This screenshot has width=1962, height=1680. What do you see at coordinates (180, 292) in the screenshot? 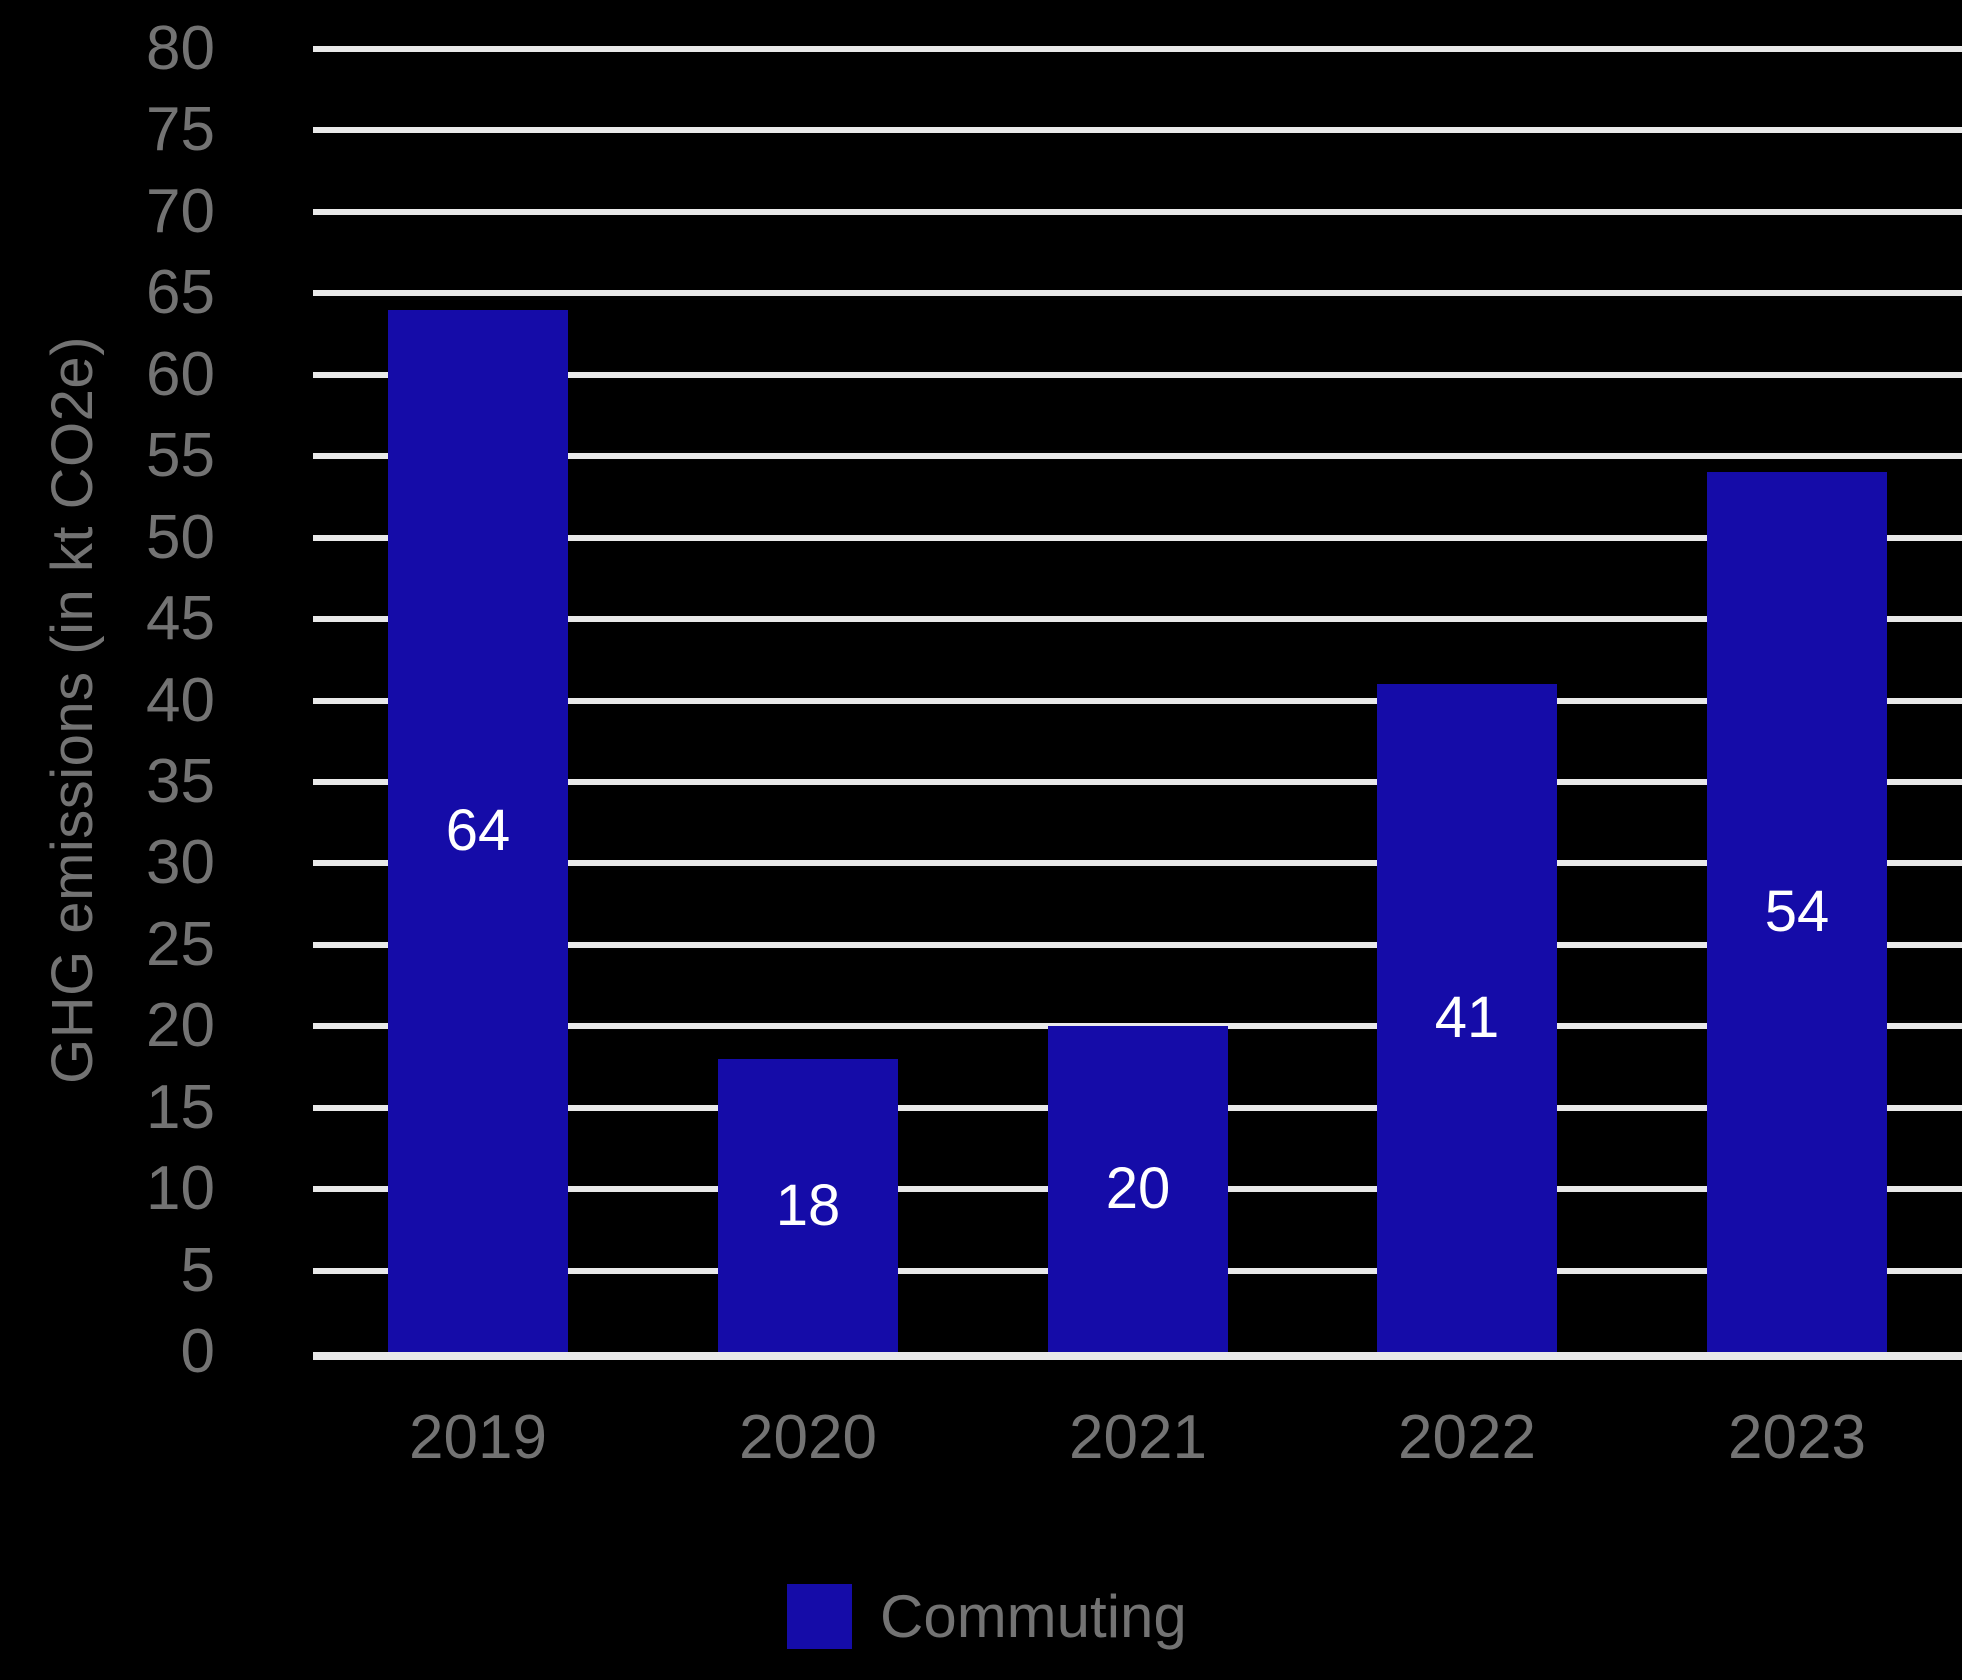
I see `y-tick-label-65: 65` at bounding box center [180, 292].